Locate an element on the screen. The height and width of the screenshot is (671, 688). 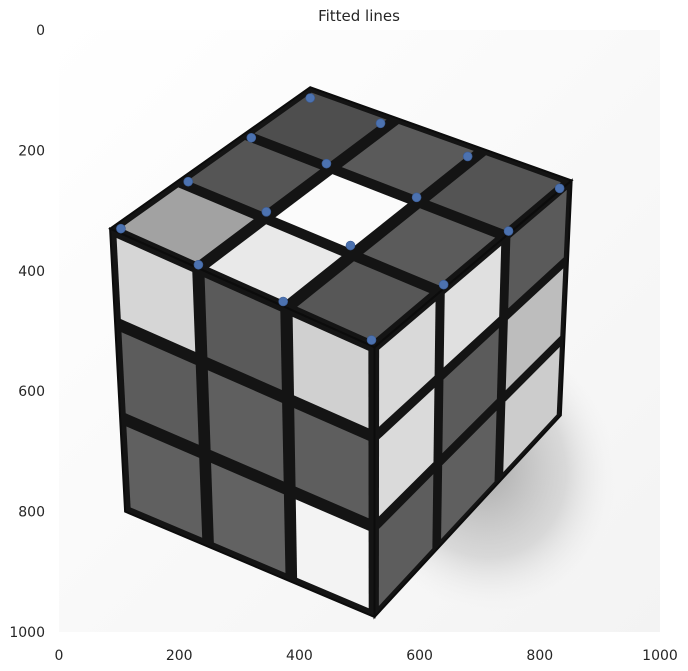
chart-title: Fitted lines is located at coordinates (359, 16).